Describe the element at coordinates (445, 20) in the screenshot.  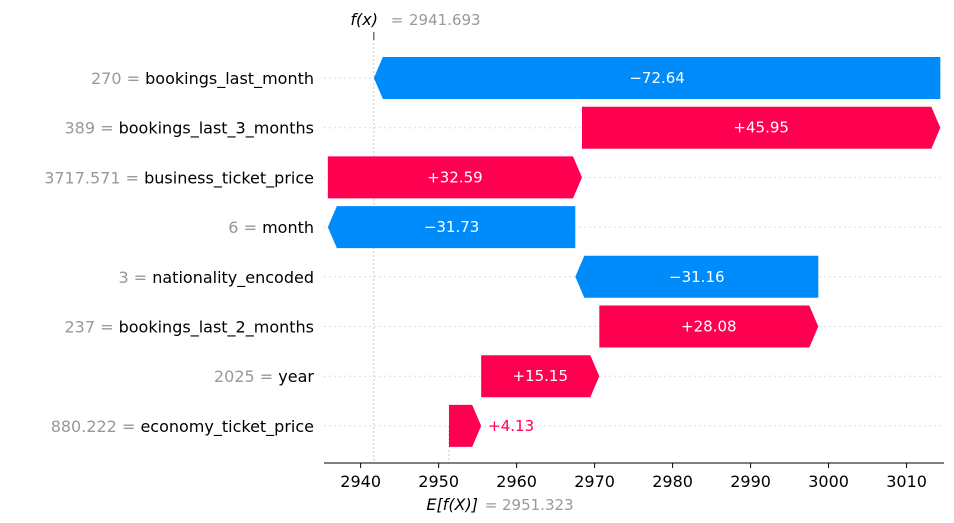
I see `fx-value: 2941.693` at that location.